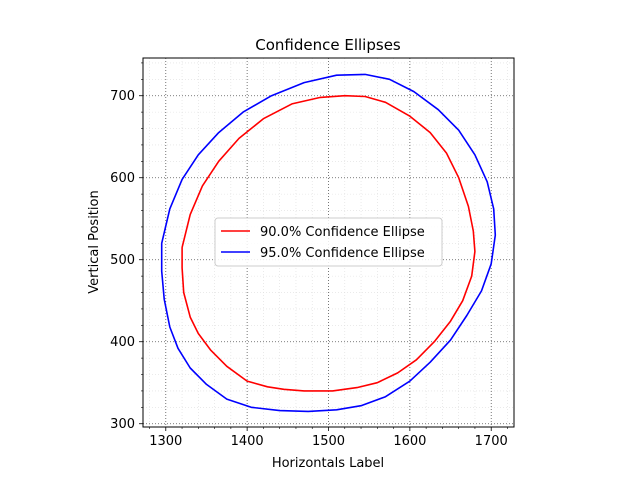 The width and height of the screenshot is (640, 480). Describe the element at coordinates (328, 463) in the screenshot. I see `x-axis-label: Horizontals Label` at that location.